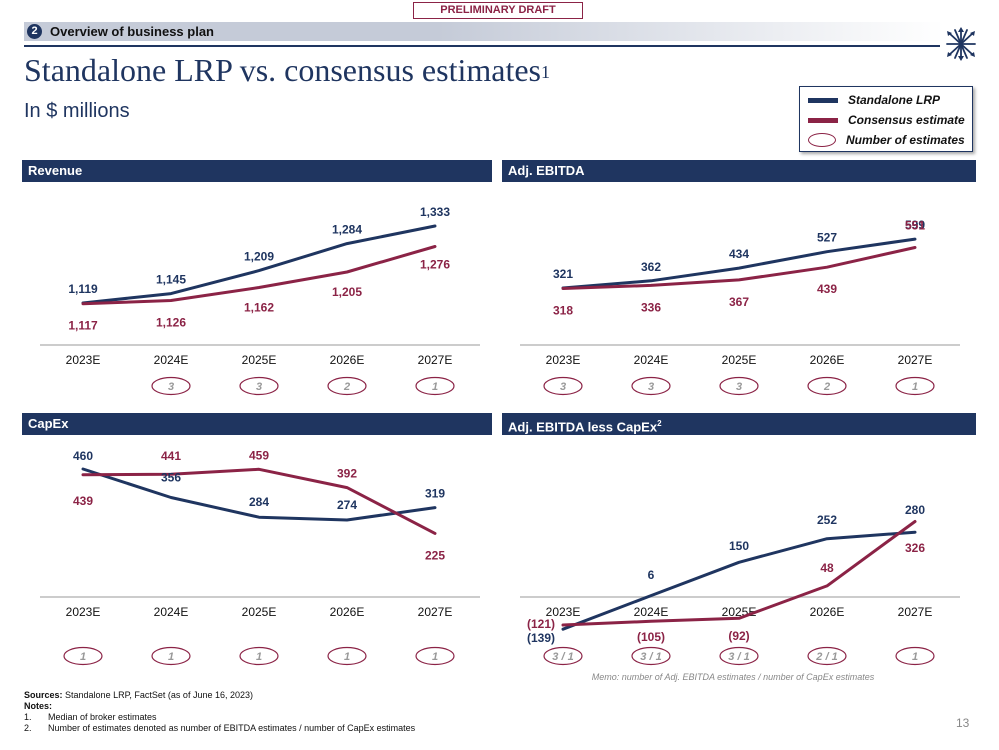 The image size is (999, 750). What do you see at coordinates (171, 456) in the screenshot?
I see `consensus-data-label: 441` at bounding box center [171, 456].